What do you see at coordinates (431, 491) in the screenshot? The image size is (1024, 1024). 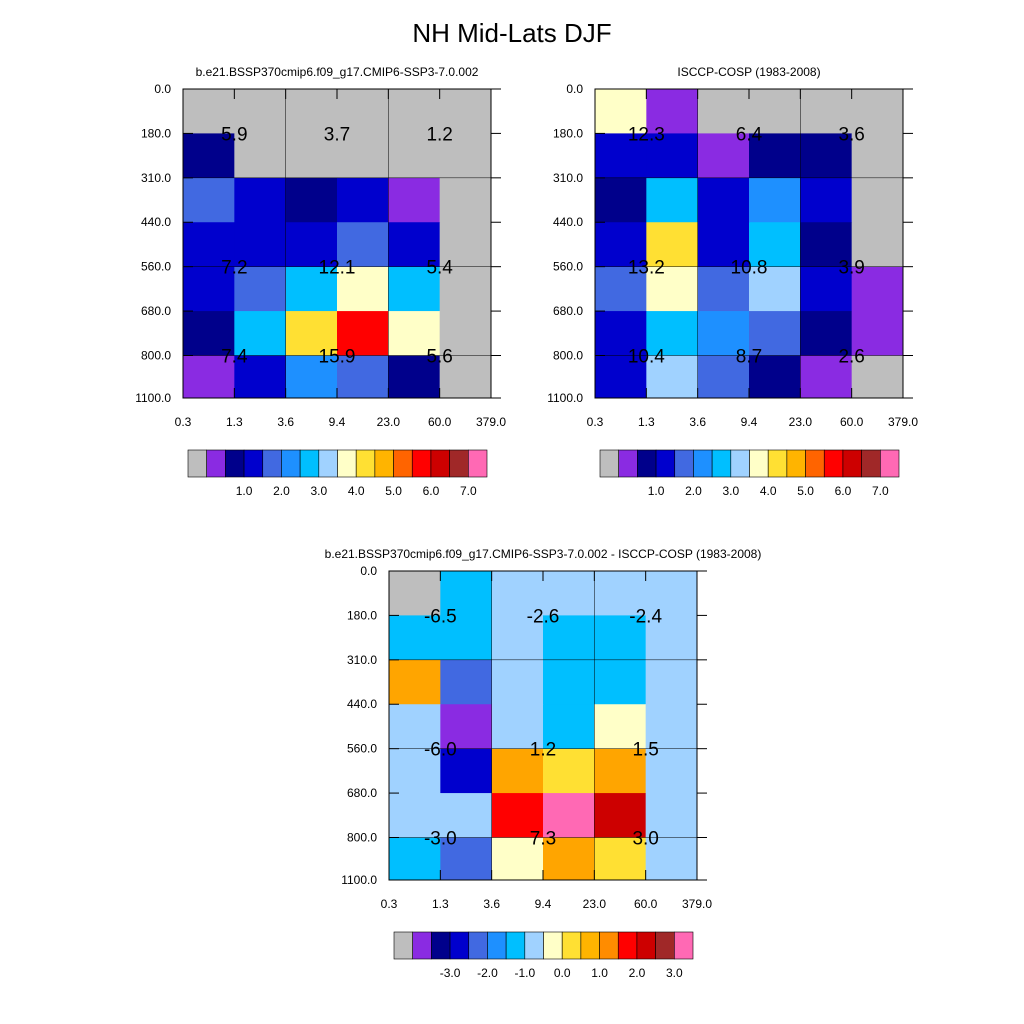 I see `colorbar-label: 6.0` at bounding box center [431, 491].